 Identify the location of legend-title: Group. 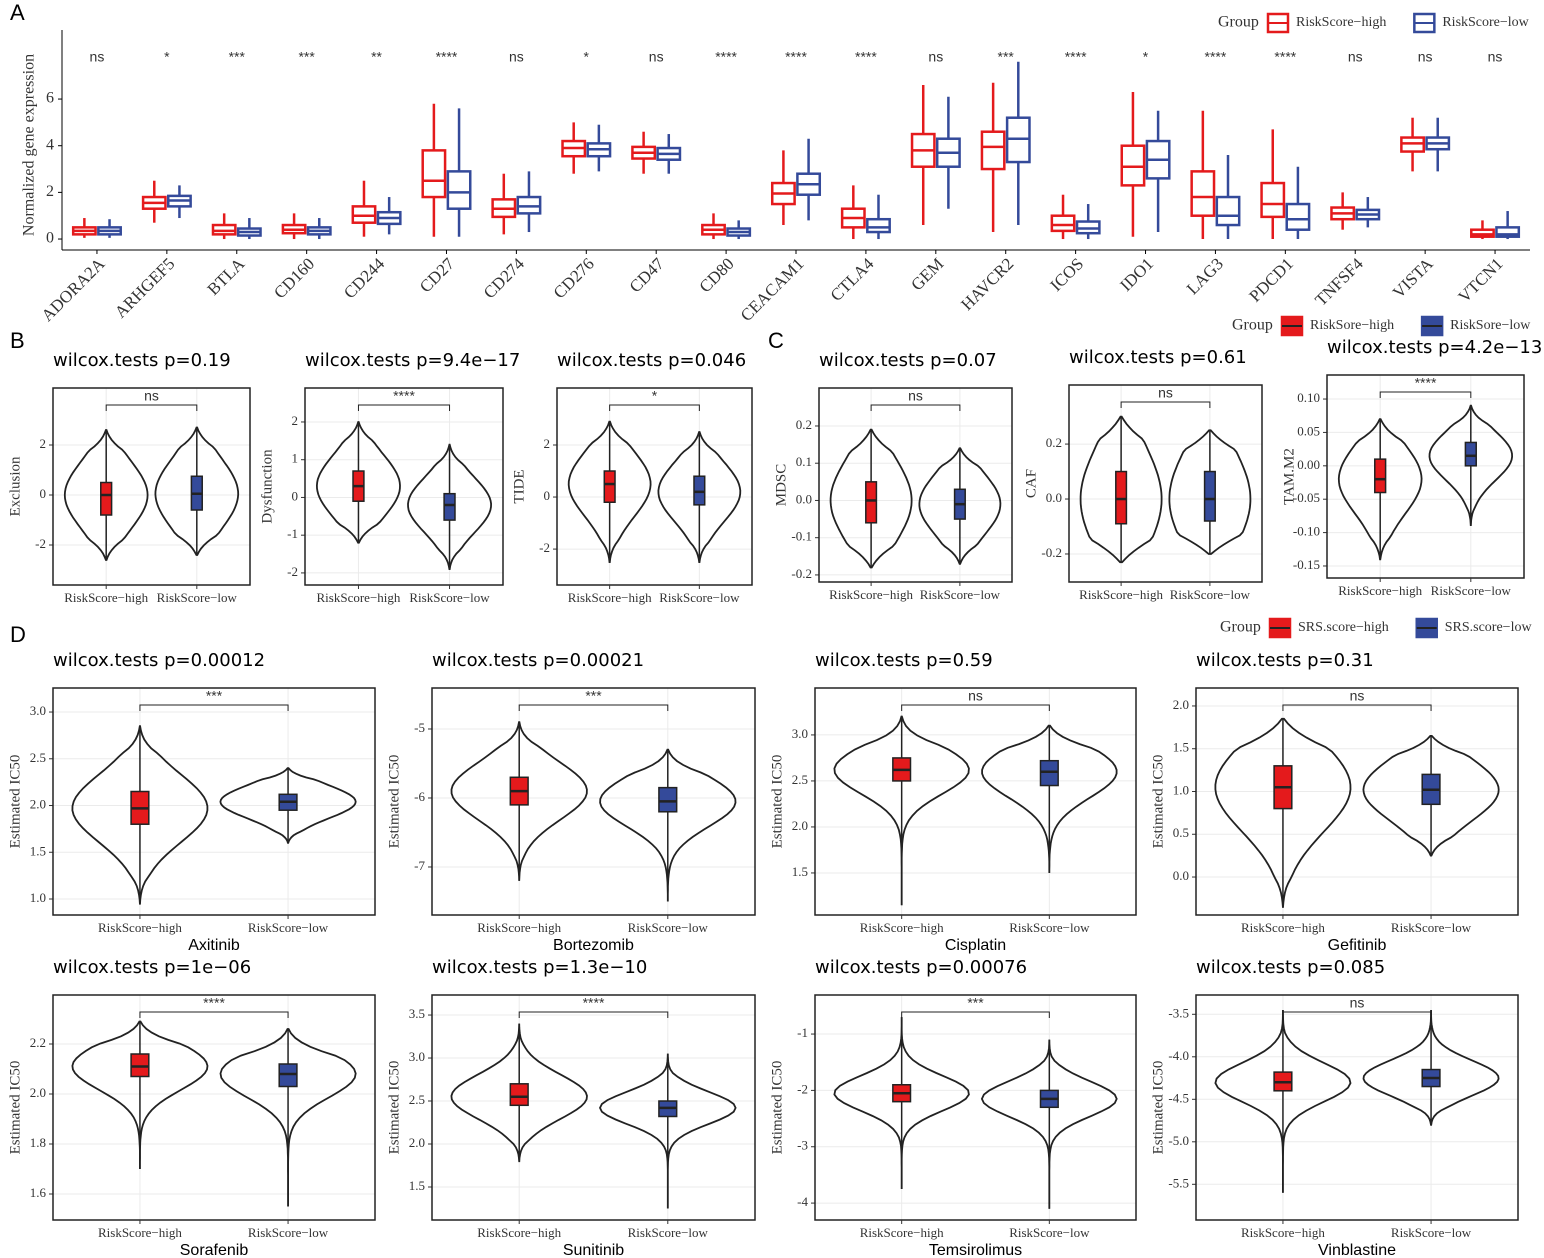
(1252, 325).